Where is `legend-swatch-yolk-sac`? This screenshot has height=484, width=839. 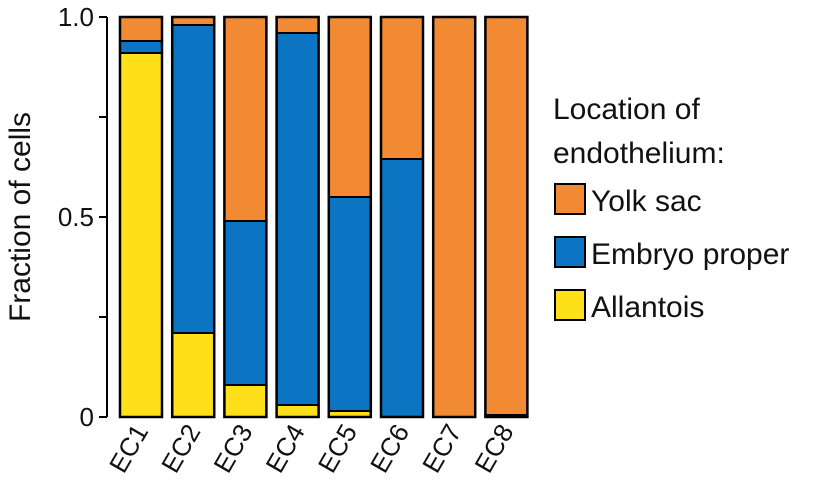
legend-swatch-yolk-sac is located at coordinates (570, 199).